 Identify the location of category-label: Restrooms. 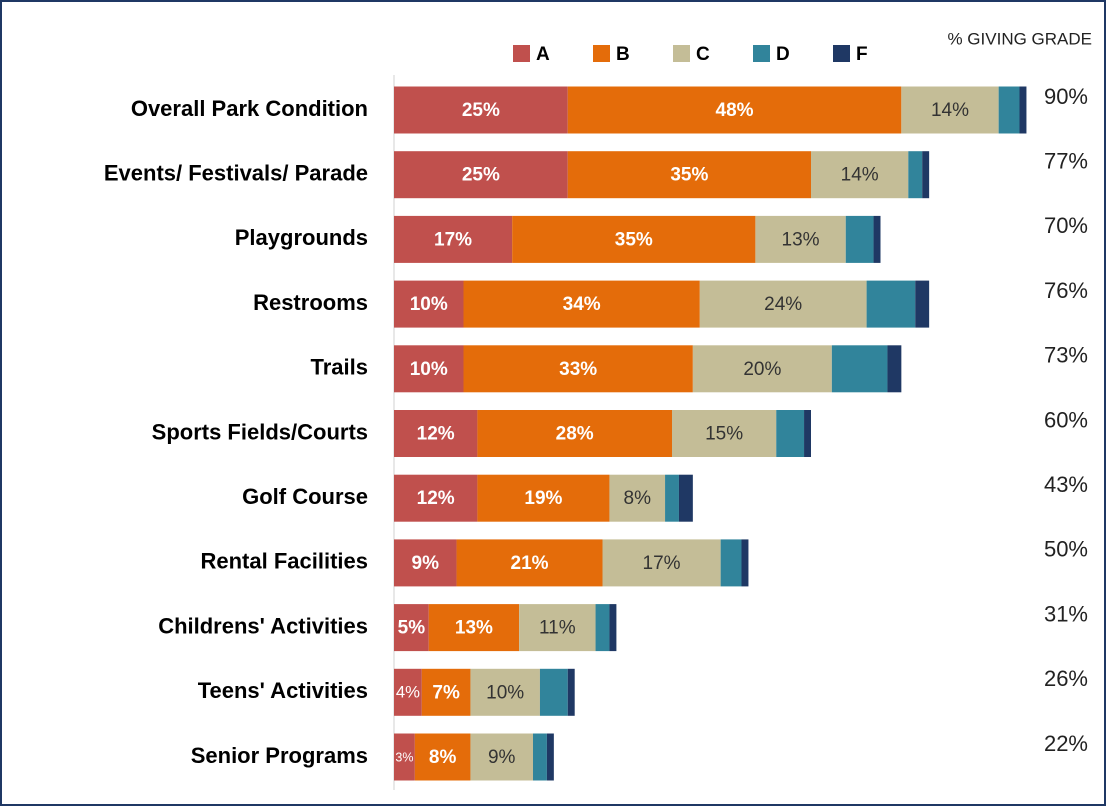
(310, 302).